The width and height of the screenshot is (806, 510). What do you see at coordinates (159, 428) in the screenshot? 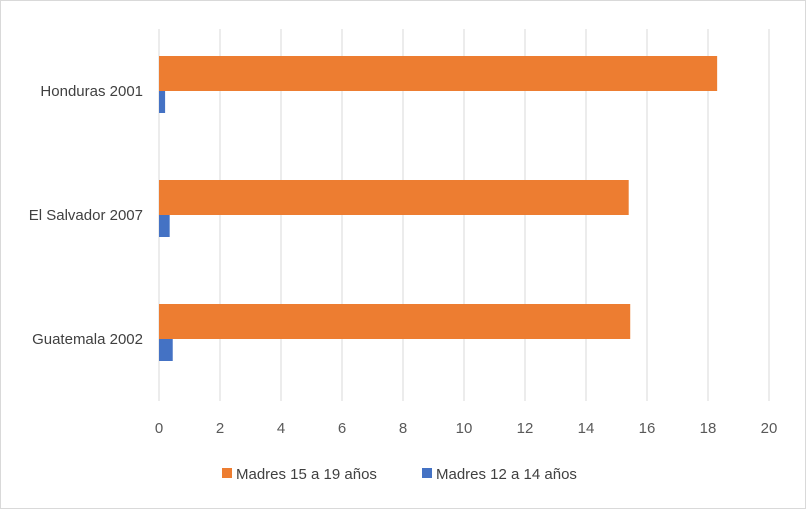
I see `x-tick-label: 0` at bounding box center [159, 428].